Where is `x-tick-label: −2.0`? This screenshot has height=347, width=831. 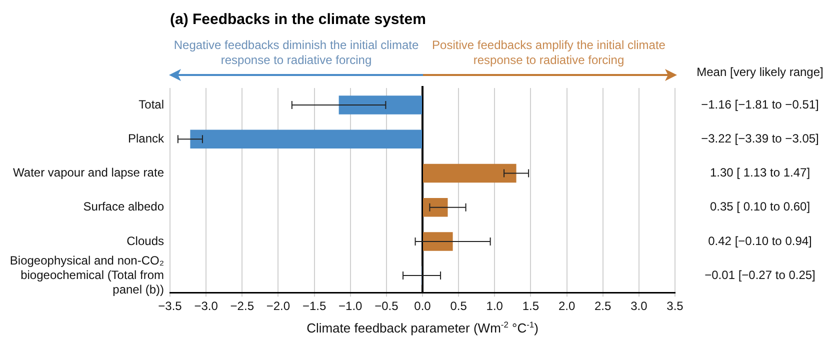 x-tick-label: −2.0 is located at coordinates (278, 306).